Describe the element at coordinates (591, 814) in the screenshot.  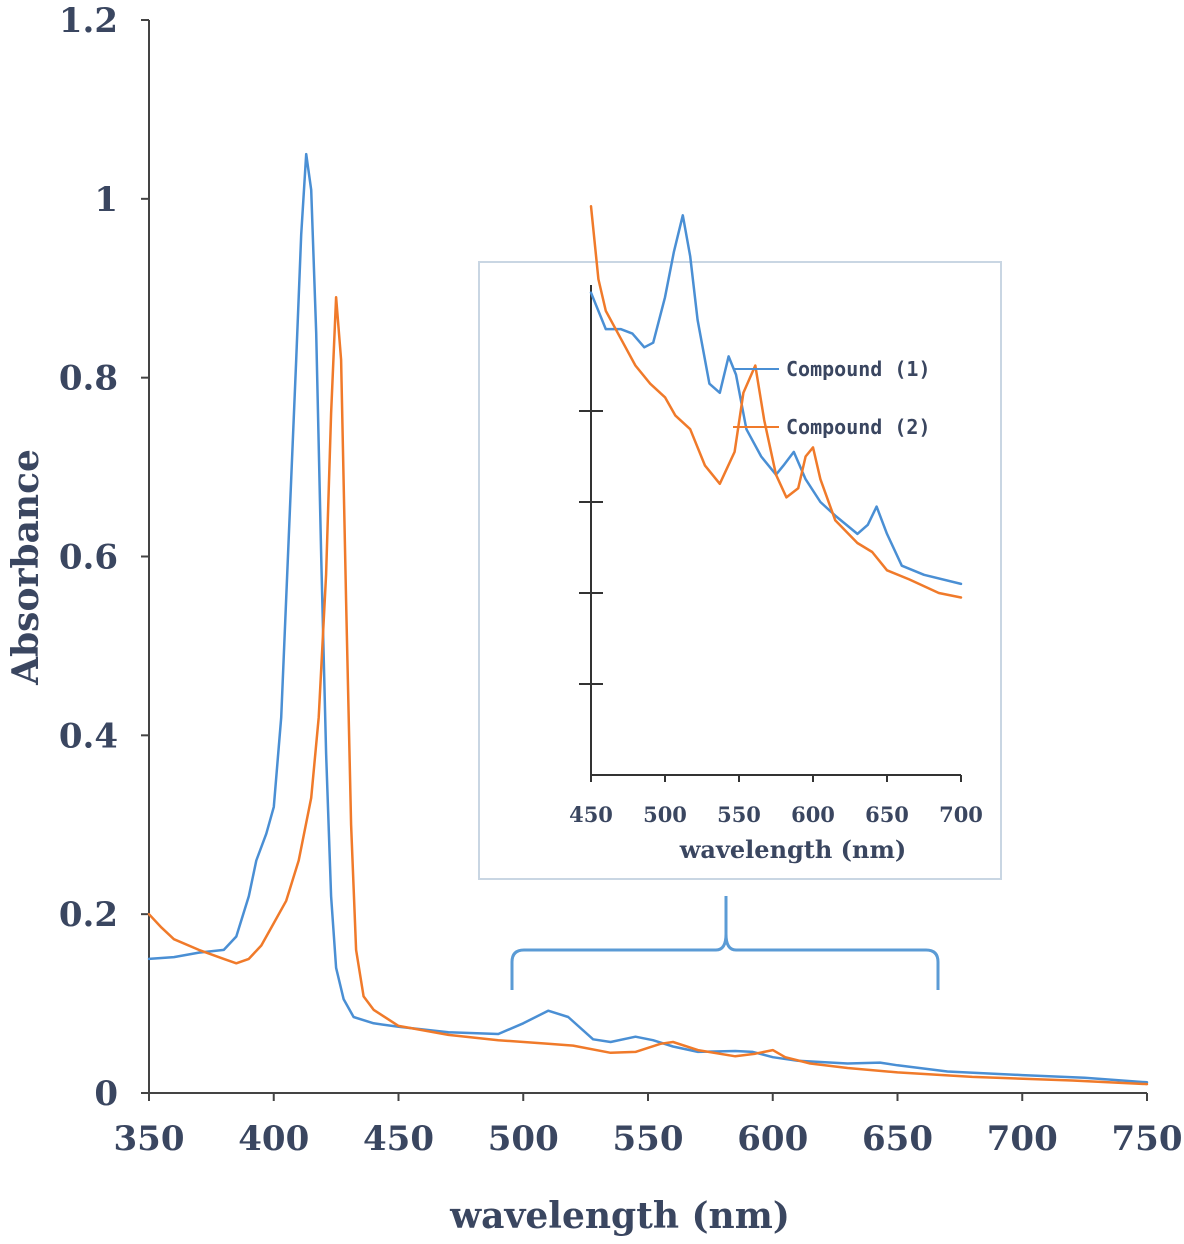
I see `inset-x-tick-label: 450` at that location.